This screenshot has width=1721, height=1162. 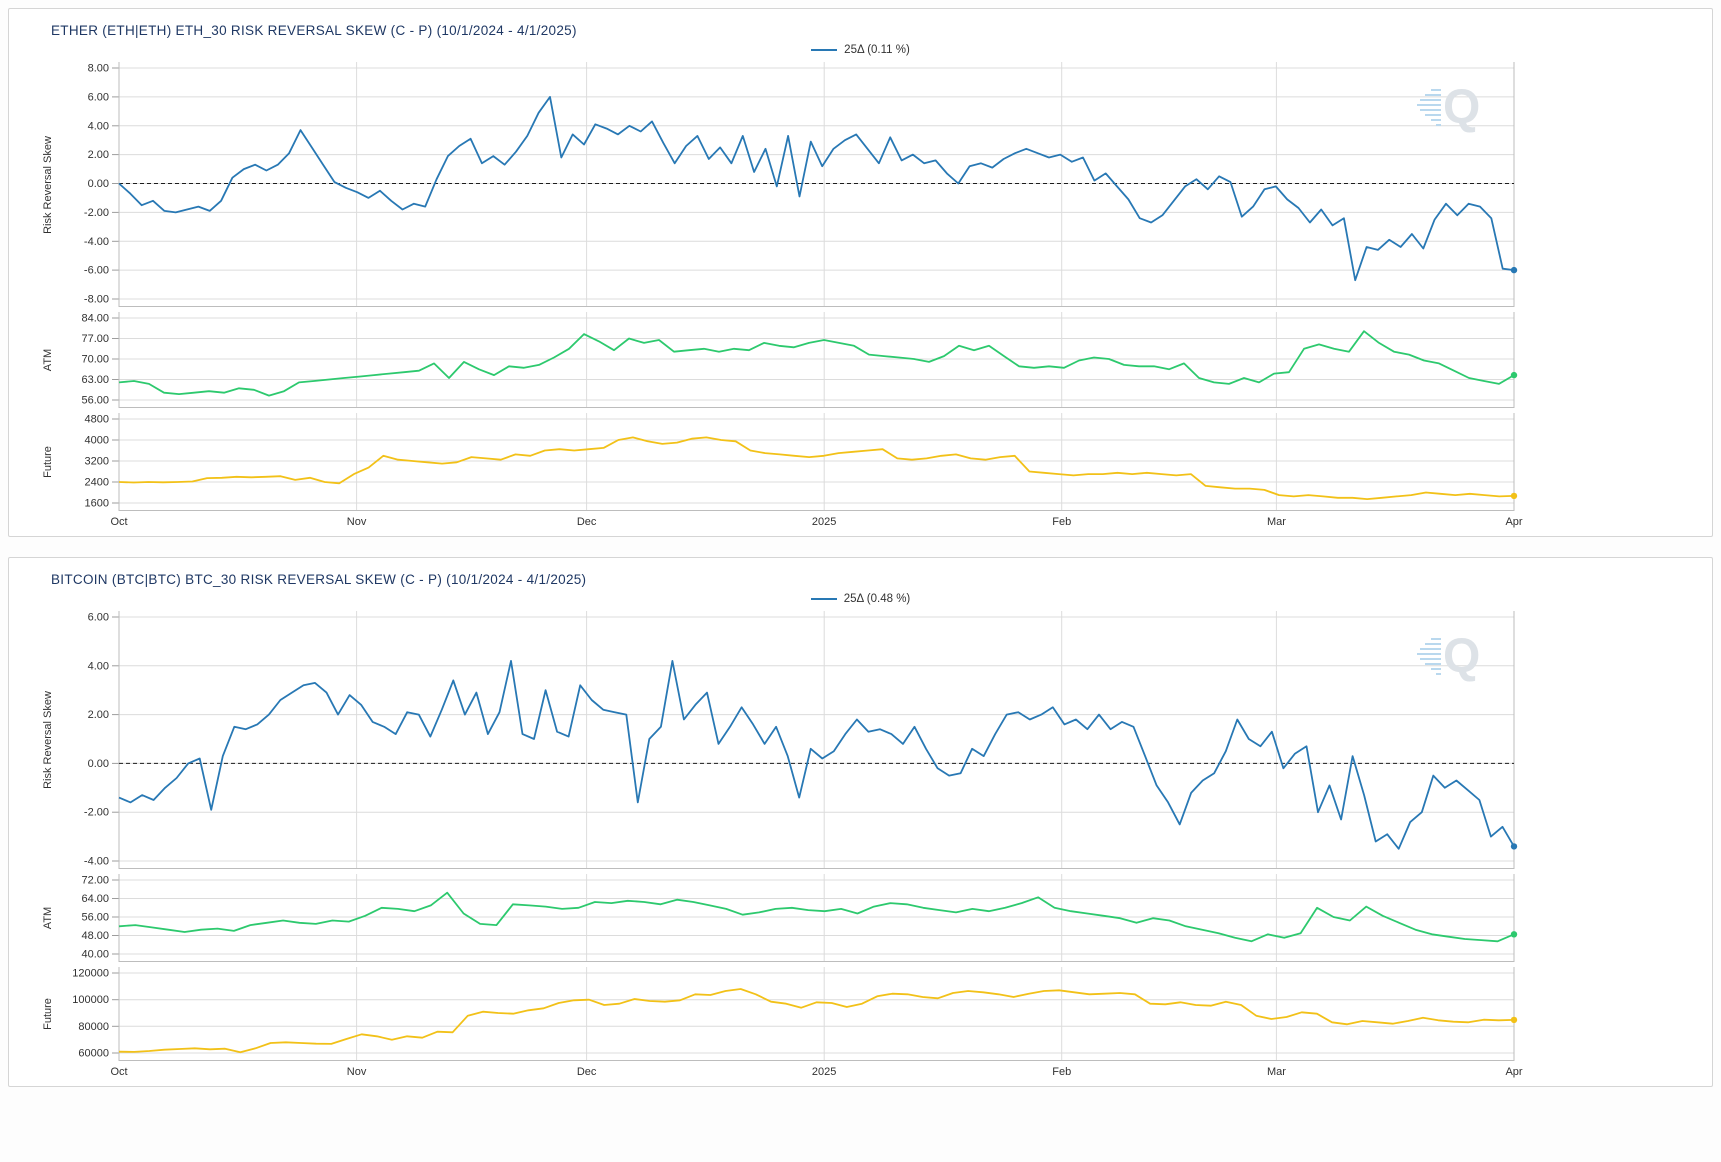 I want to click on btc-atm-plot: 72.00 64.00 56.00 48.00 40.00 ATM, so click(x=777, y=918).